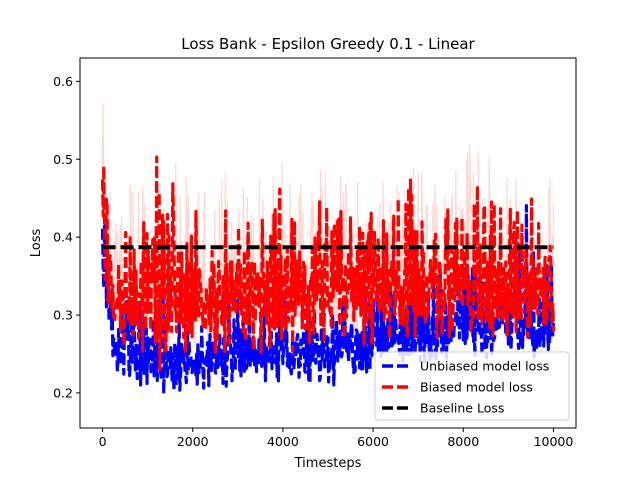 This screenshot has width=640, height=480. Describe the element at coordinates (484, 366) in the screenshot. I see `legend-label: Unbiased model loss` at that location.